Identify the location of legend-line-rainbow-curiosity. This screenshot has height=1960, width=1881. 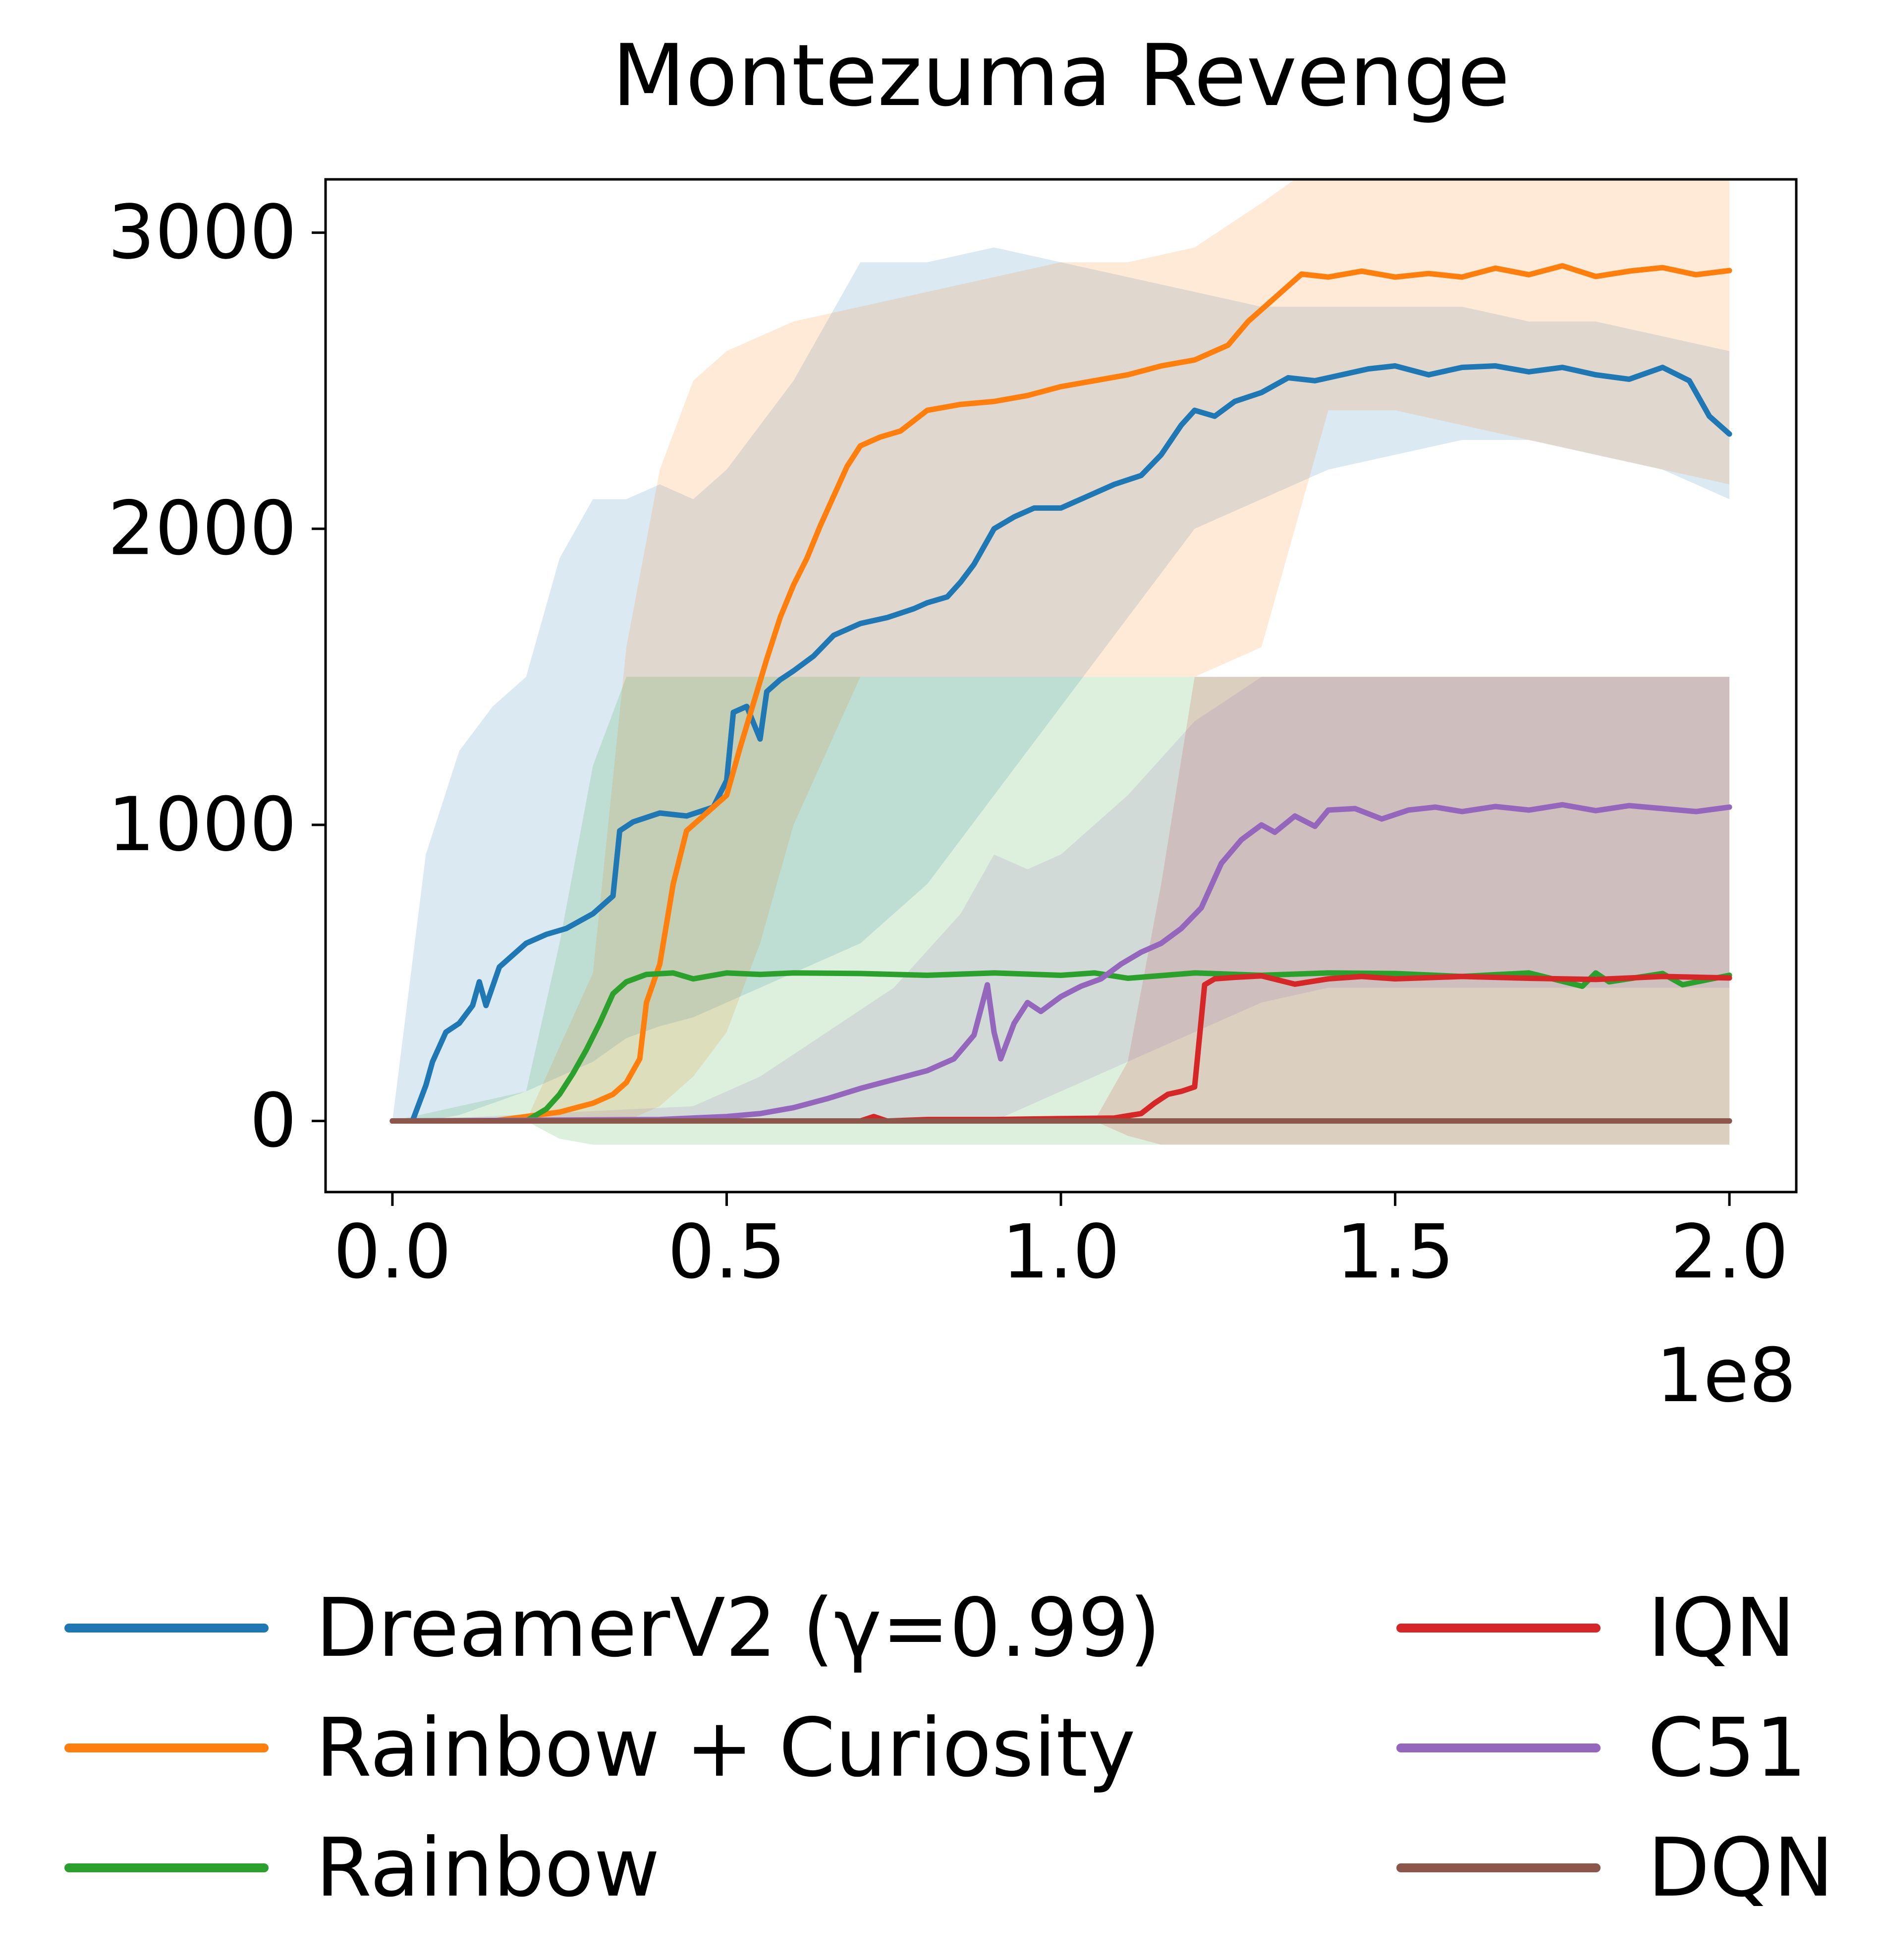
(166, 1747).